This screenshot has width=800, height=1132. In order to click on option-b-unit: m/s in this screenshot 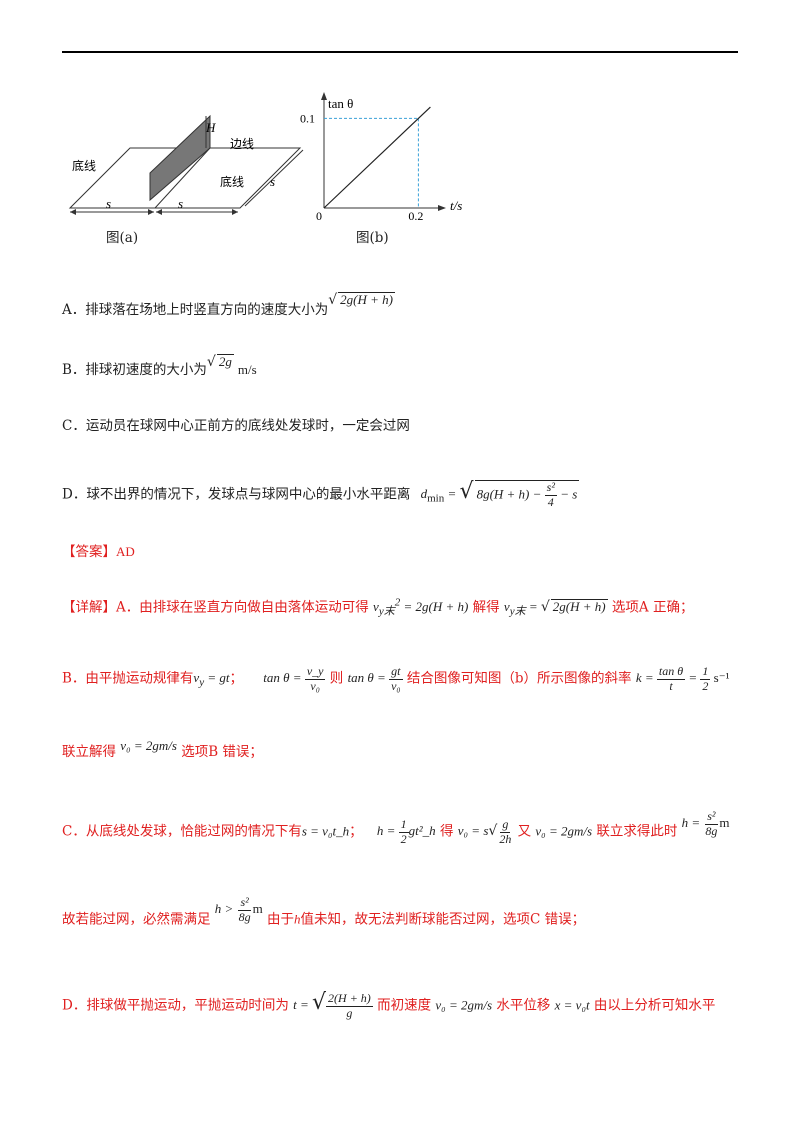, I will do `click(247, 369)`.